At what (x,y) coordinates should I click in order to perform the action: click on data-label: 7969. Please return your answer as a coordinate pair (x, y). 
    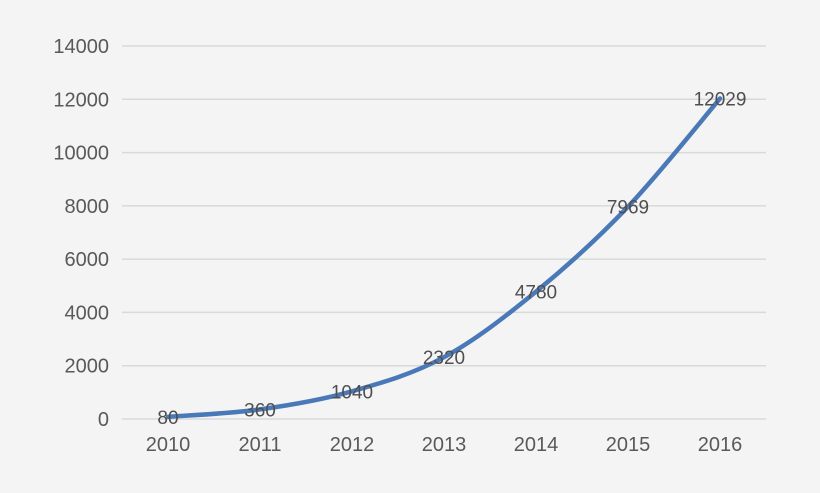
    Looking at the image, I should click on (628, 208).